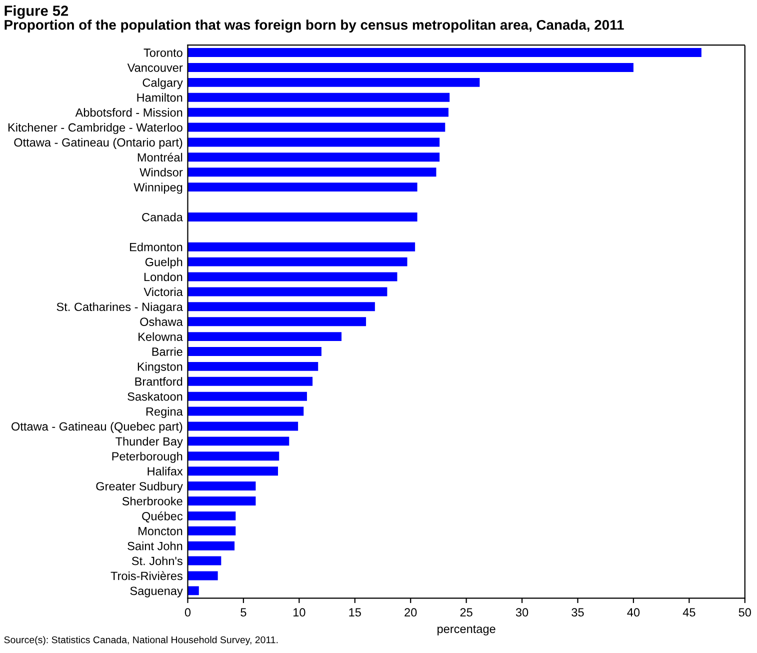  What do you see at coordinates (155, 546) in the screenshot?
I see `y-tick-label: Saint John` at bounding box center [155, 546].